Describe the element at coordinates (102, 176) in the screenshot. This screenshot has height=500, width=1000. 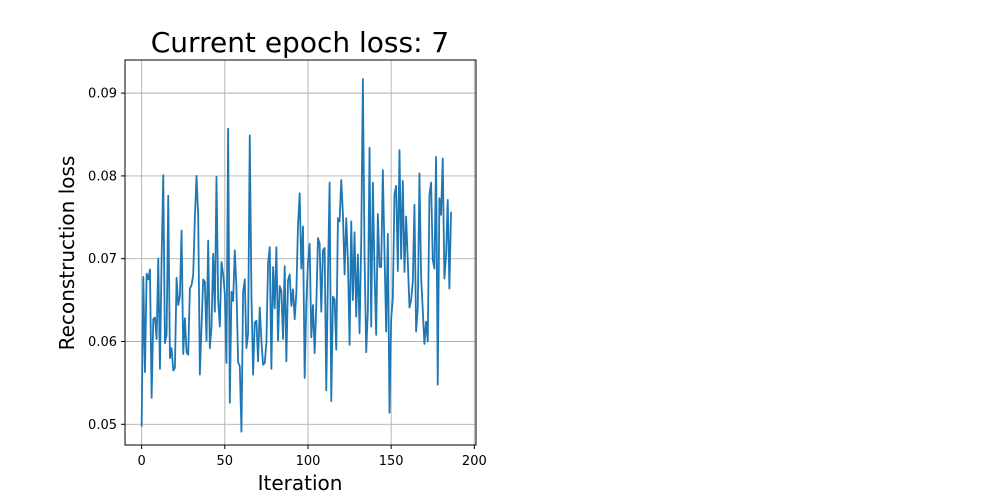
I see `y-tick-label: 0.08` at that location.